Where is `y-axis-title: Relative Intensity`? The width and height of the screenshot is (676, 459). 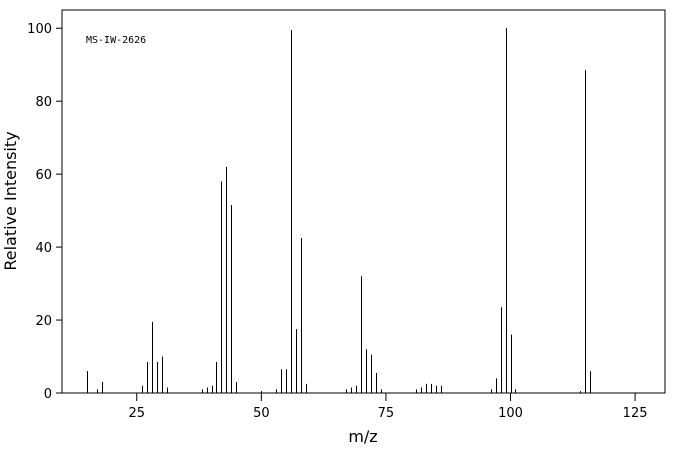 y-axis-title: Relative Intensity is located at coordinates (10, 200).